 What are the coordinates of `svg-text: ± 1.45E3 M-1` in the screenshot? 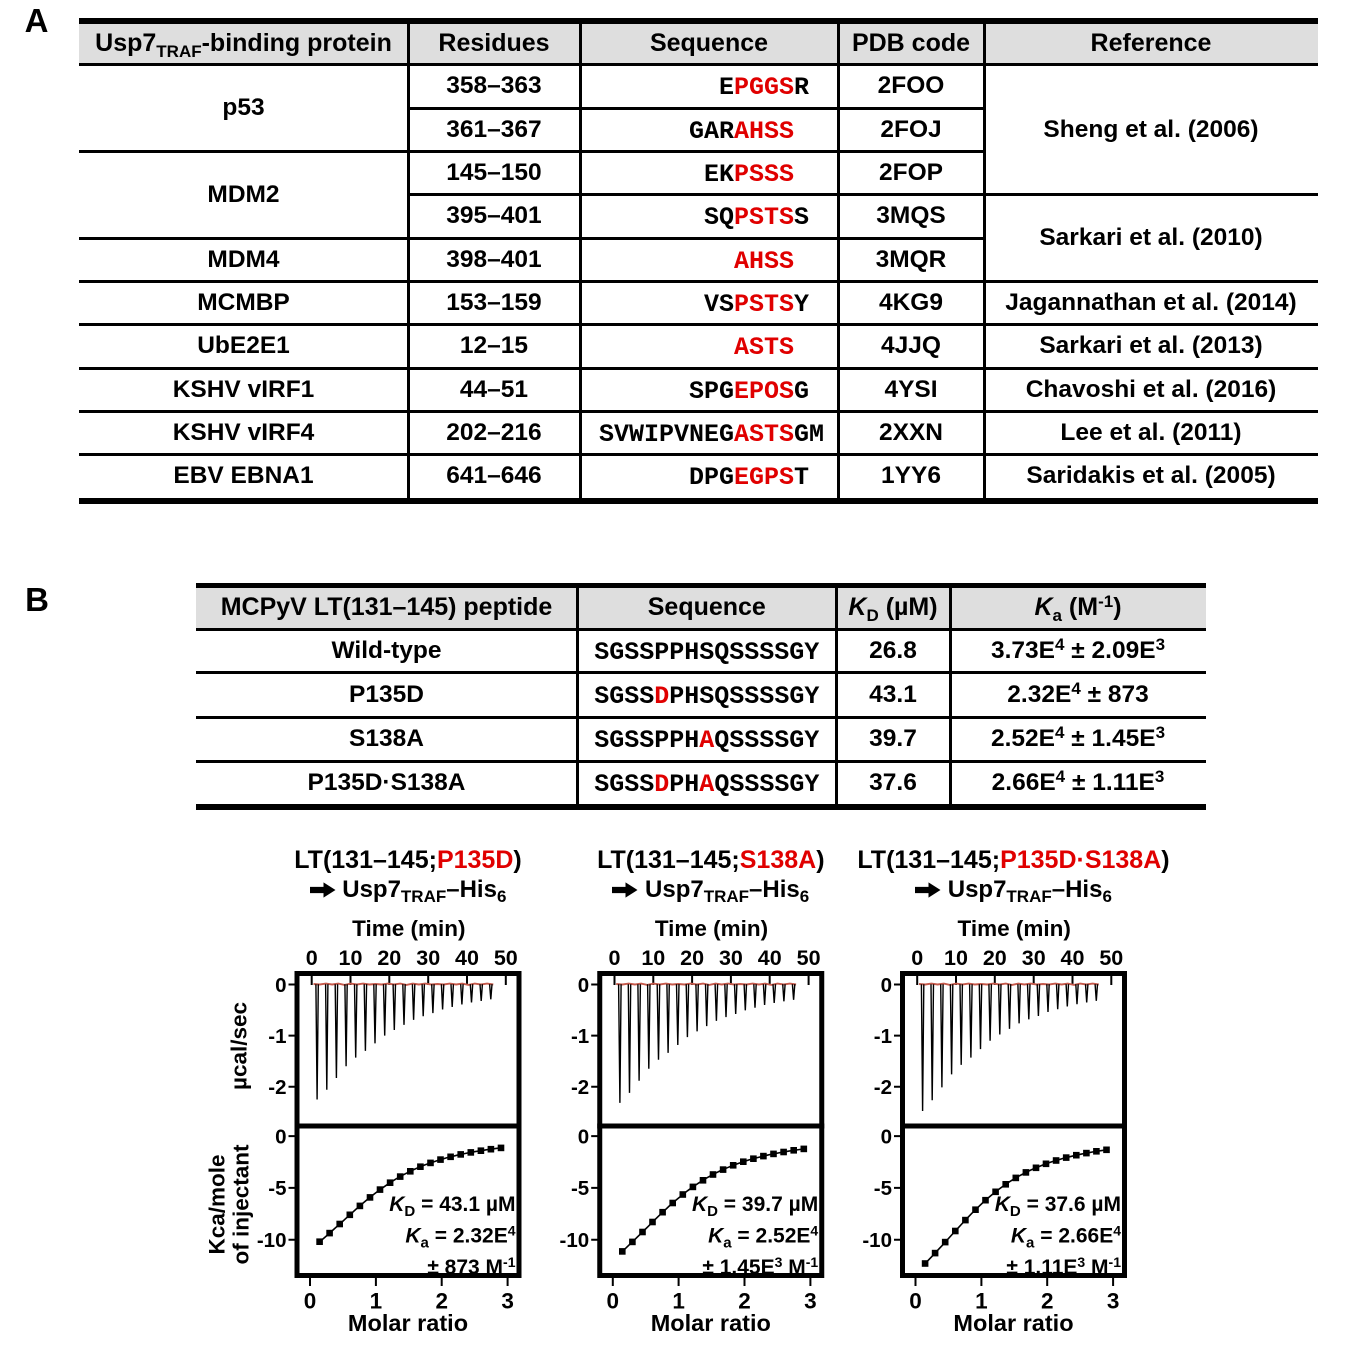 It's located at (760, 1266).